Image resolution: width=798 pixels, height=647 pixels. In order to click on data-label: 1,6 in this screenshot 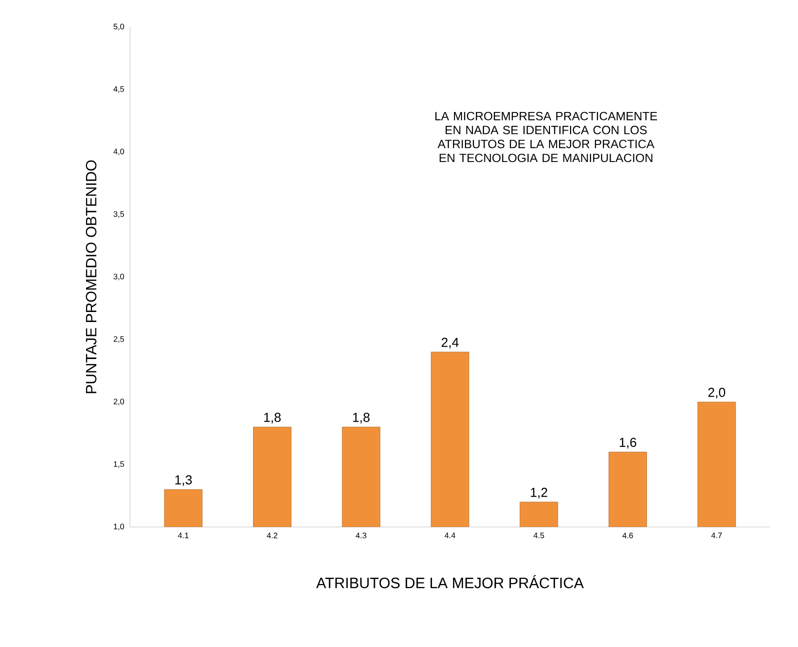, I will do `click(628, 443)`.